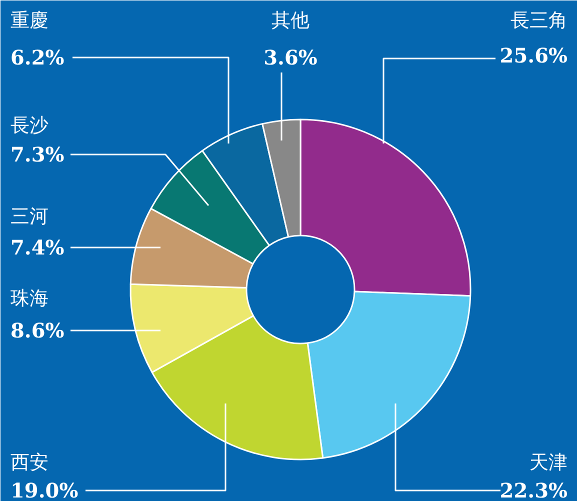  What do you see at coordinates (29, 125) in the screenshot?
I see `slice-label: 長沙` at bounding box center [29, 125].